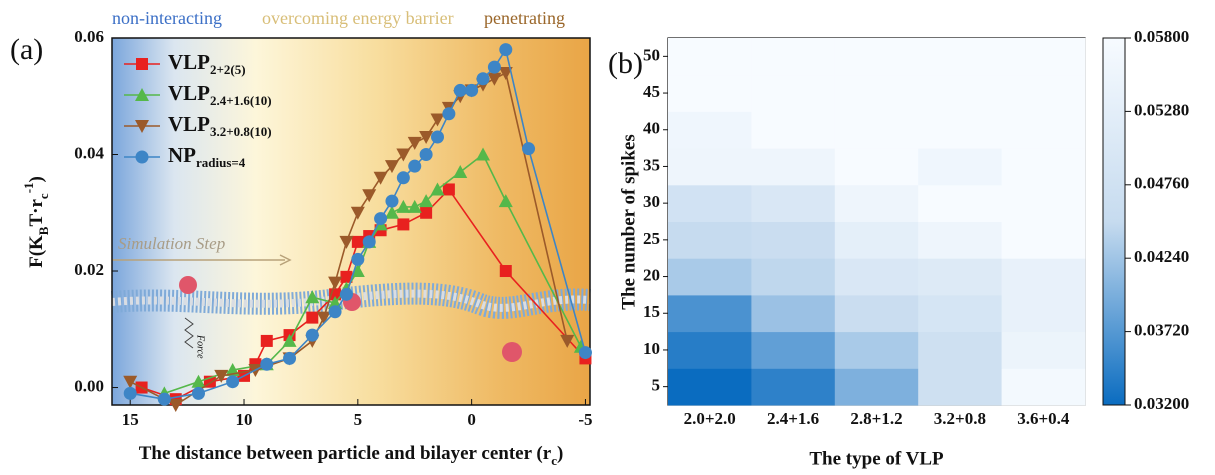 Image resolution: width=1215 pixels, height=475 pixels. Describe the element at coordinates (189, 333) in the screenshot. I see `force-spring` at that location.